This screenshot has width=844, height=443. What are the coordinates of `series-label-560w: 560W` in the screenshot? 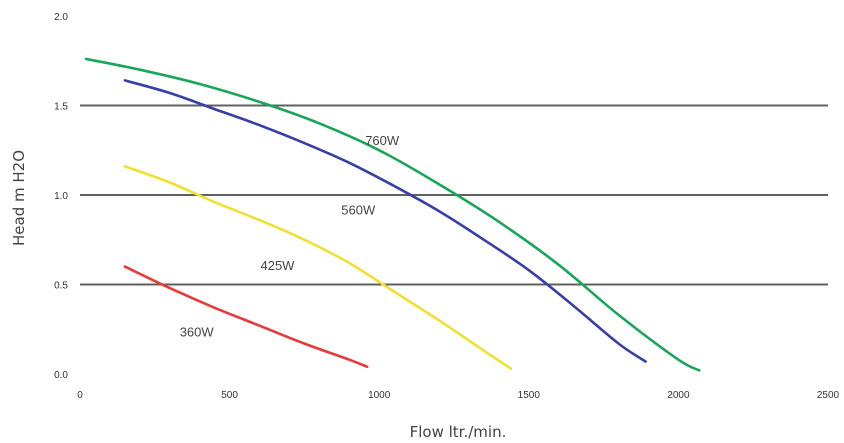 It's located at (358, 210).